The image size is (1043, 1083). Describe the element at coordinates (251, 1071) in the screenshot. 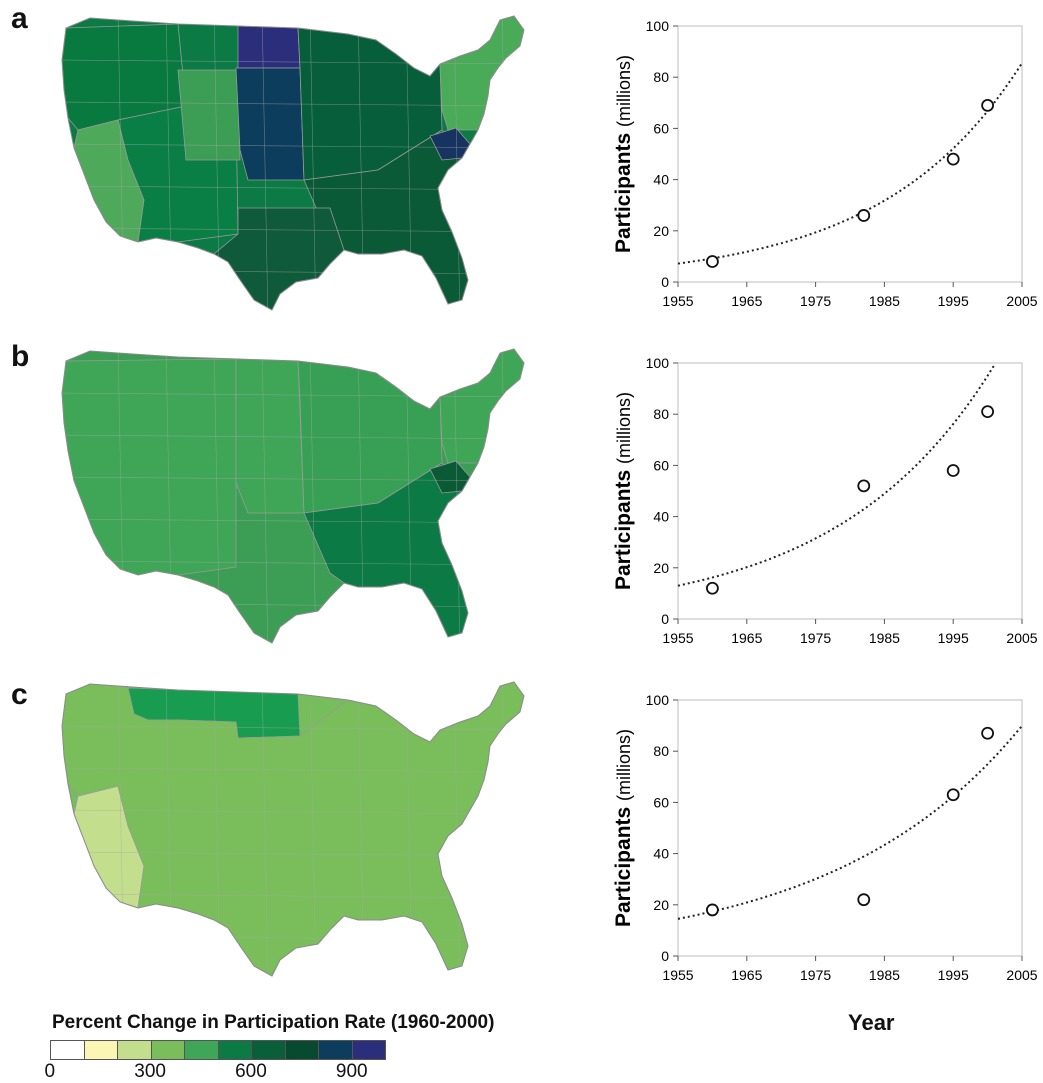

I see `legend-tick-label: 600` at that location.